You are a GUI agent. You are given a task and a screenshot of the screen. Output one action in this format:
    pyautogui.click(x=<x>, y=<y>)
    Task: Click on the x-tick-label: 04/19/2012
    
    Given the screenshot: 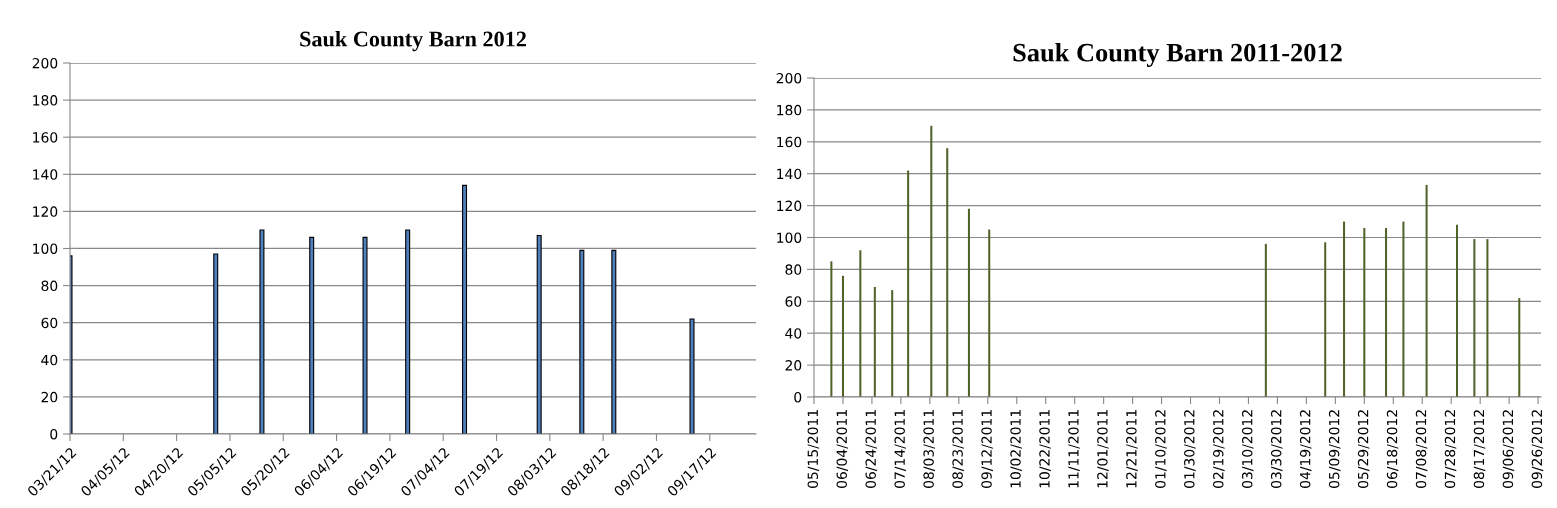 What is the action you would take?
    pyautogui.click(x=1305, y=449)
    